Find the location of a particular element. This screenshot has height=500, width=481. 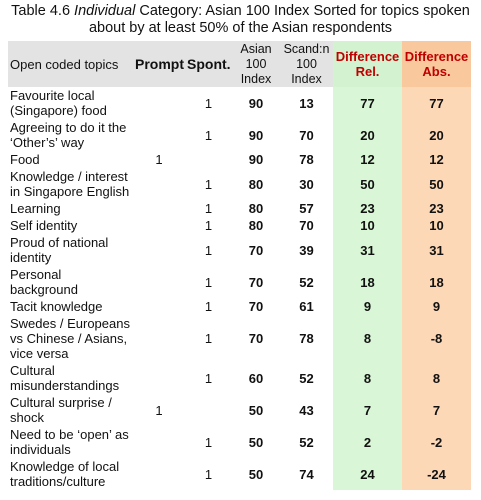

topic-cell: Cultural surprise / shock is located at coordinates (61, 410).